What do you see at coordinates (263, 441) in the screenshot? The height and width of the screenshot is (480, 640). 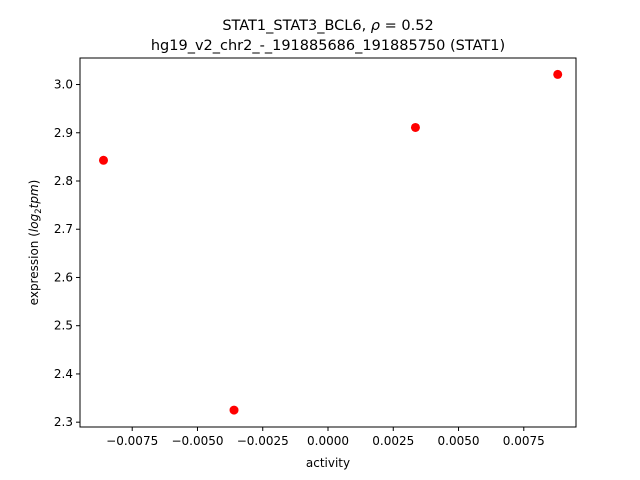 I see `x-tick-label: −0.0025` at bounding box center [263, 441].